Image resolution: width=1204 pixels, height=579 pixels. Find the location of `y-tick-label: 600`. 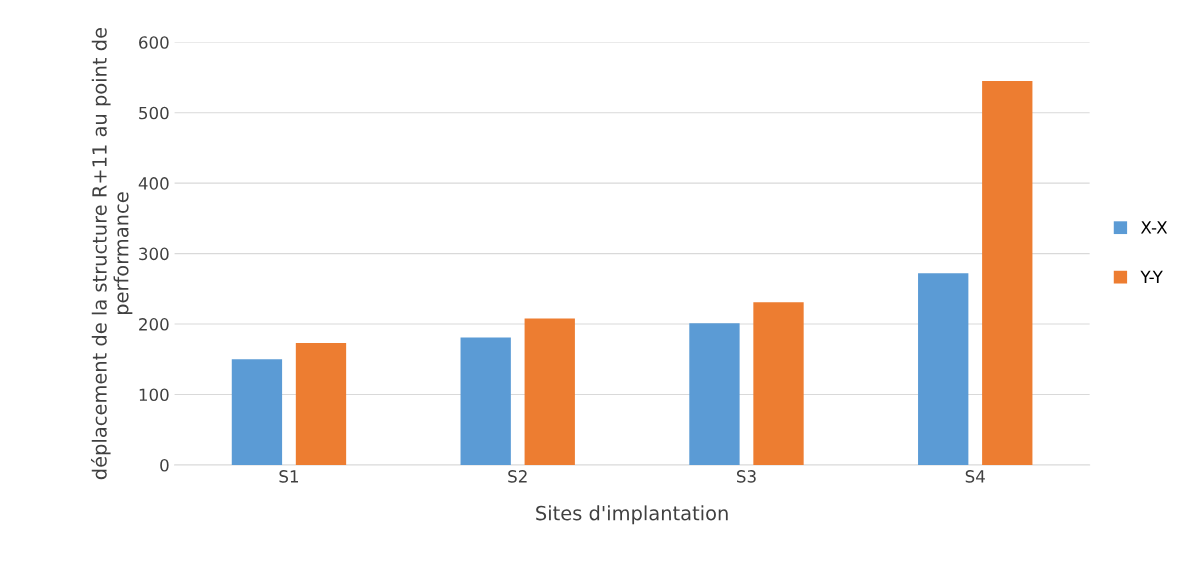

y-tick-label: 600 is located at coordinates (154, 42).